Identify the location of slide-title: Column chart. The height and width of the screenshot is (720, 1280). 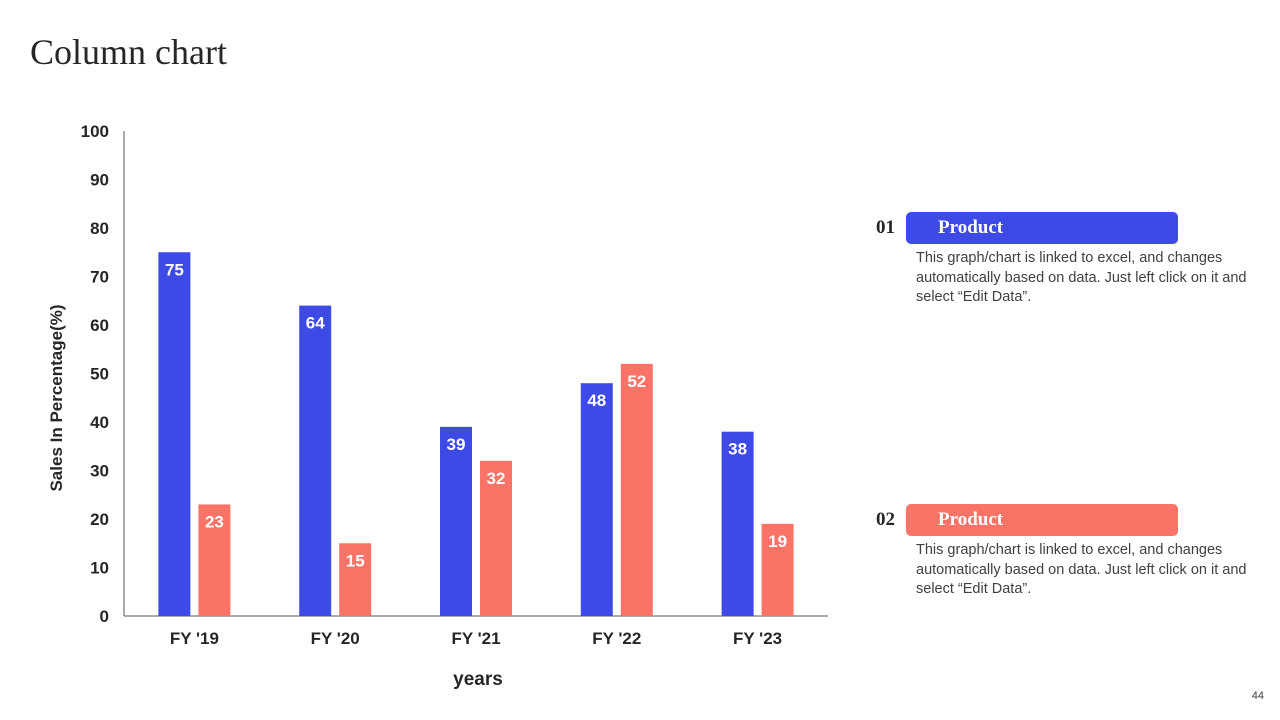
(128, 52).